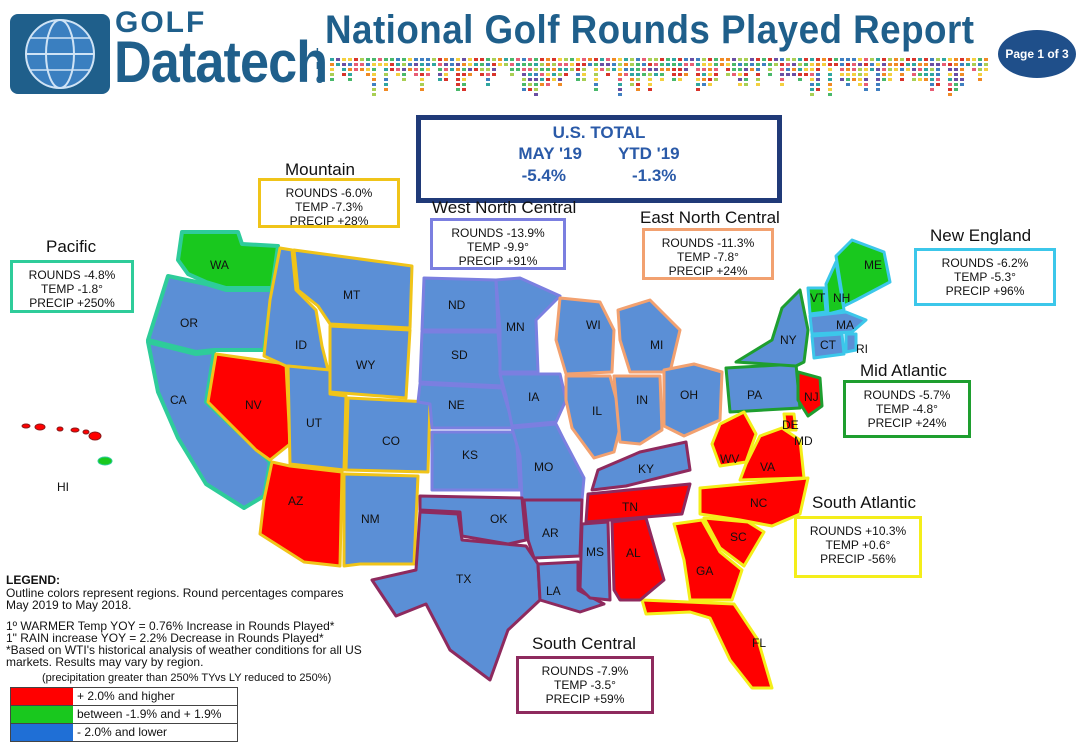  I want to click on state-LA, so click(571, 587).